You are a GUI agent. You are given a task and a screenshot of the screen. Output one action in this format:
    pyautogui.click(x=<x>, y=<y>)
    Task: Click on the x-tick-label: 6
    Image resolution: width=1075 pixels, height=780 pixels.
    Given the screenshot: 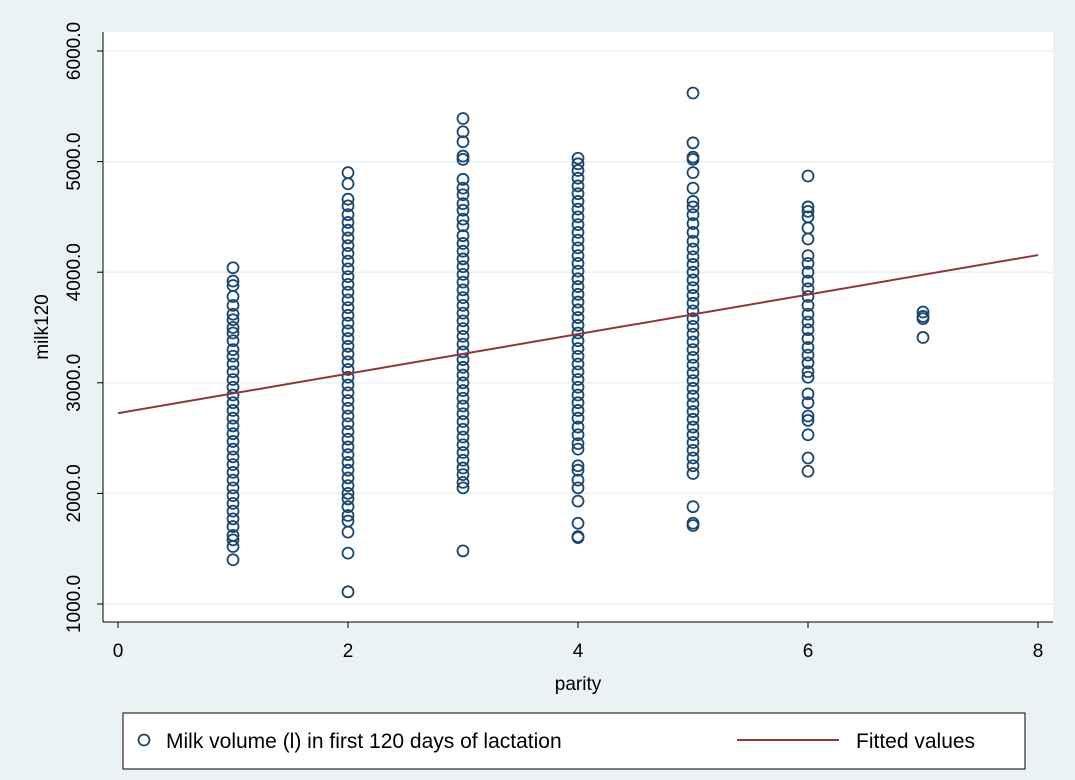 What is the action you would take?
    pyautogui.click(x=808, y=651)
    